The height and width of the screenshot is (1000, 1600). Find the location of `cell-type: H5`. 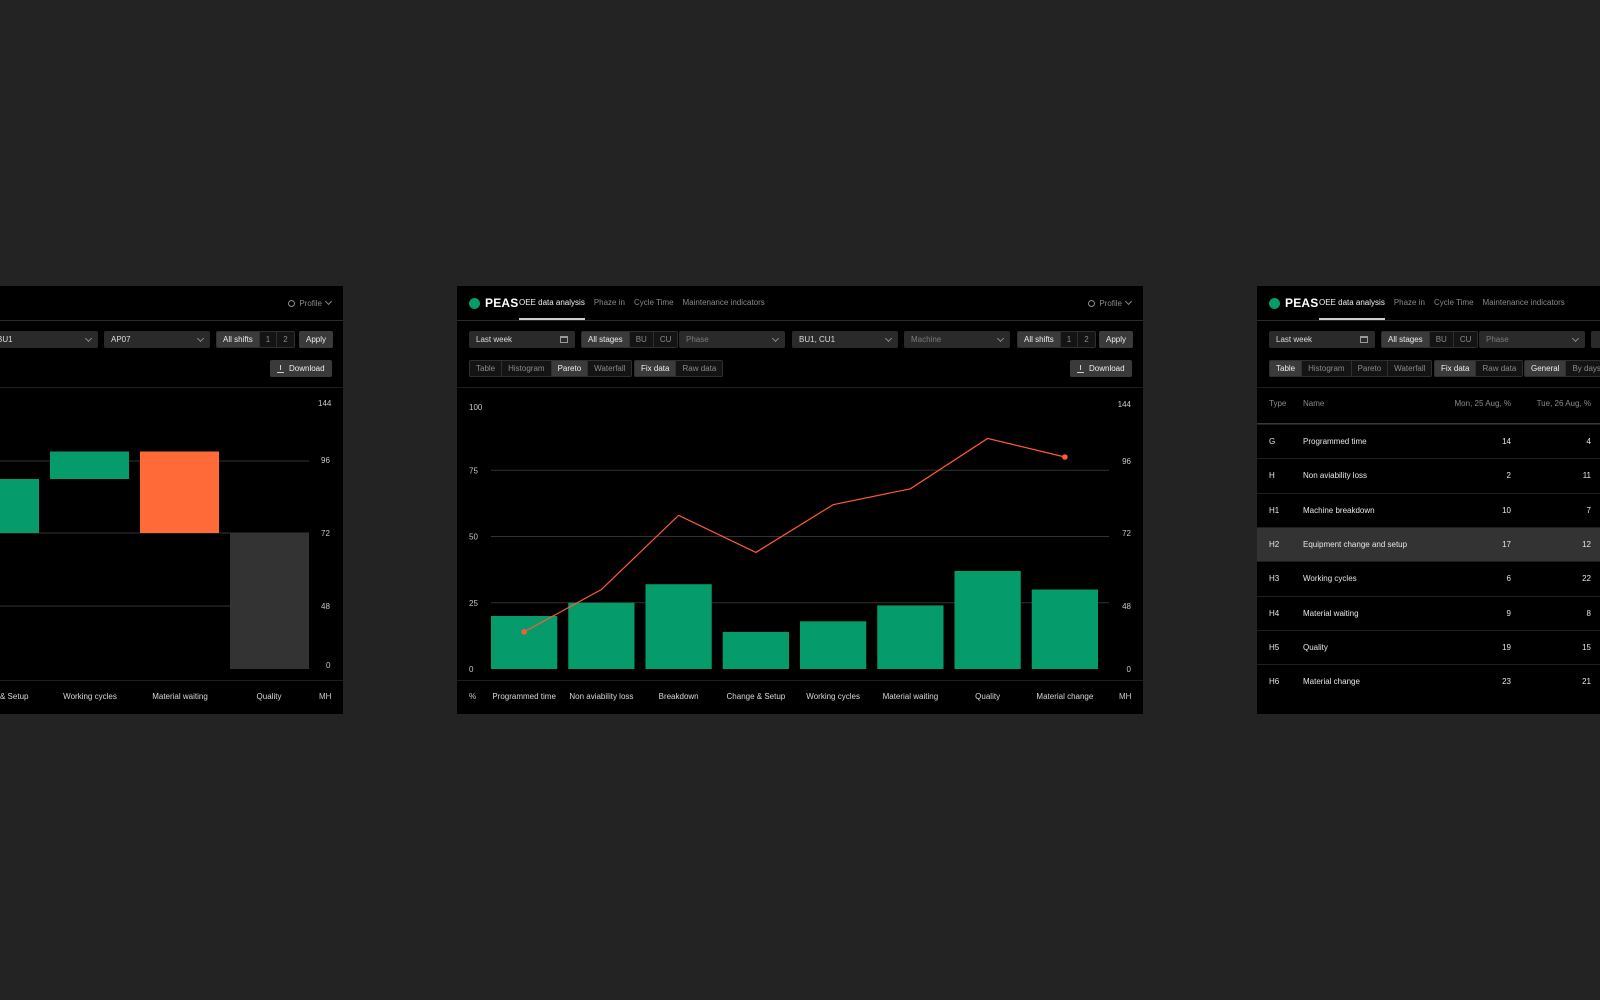

cell-type: H5 is located at coordinates (1274, 647).